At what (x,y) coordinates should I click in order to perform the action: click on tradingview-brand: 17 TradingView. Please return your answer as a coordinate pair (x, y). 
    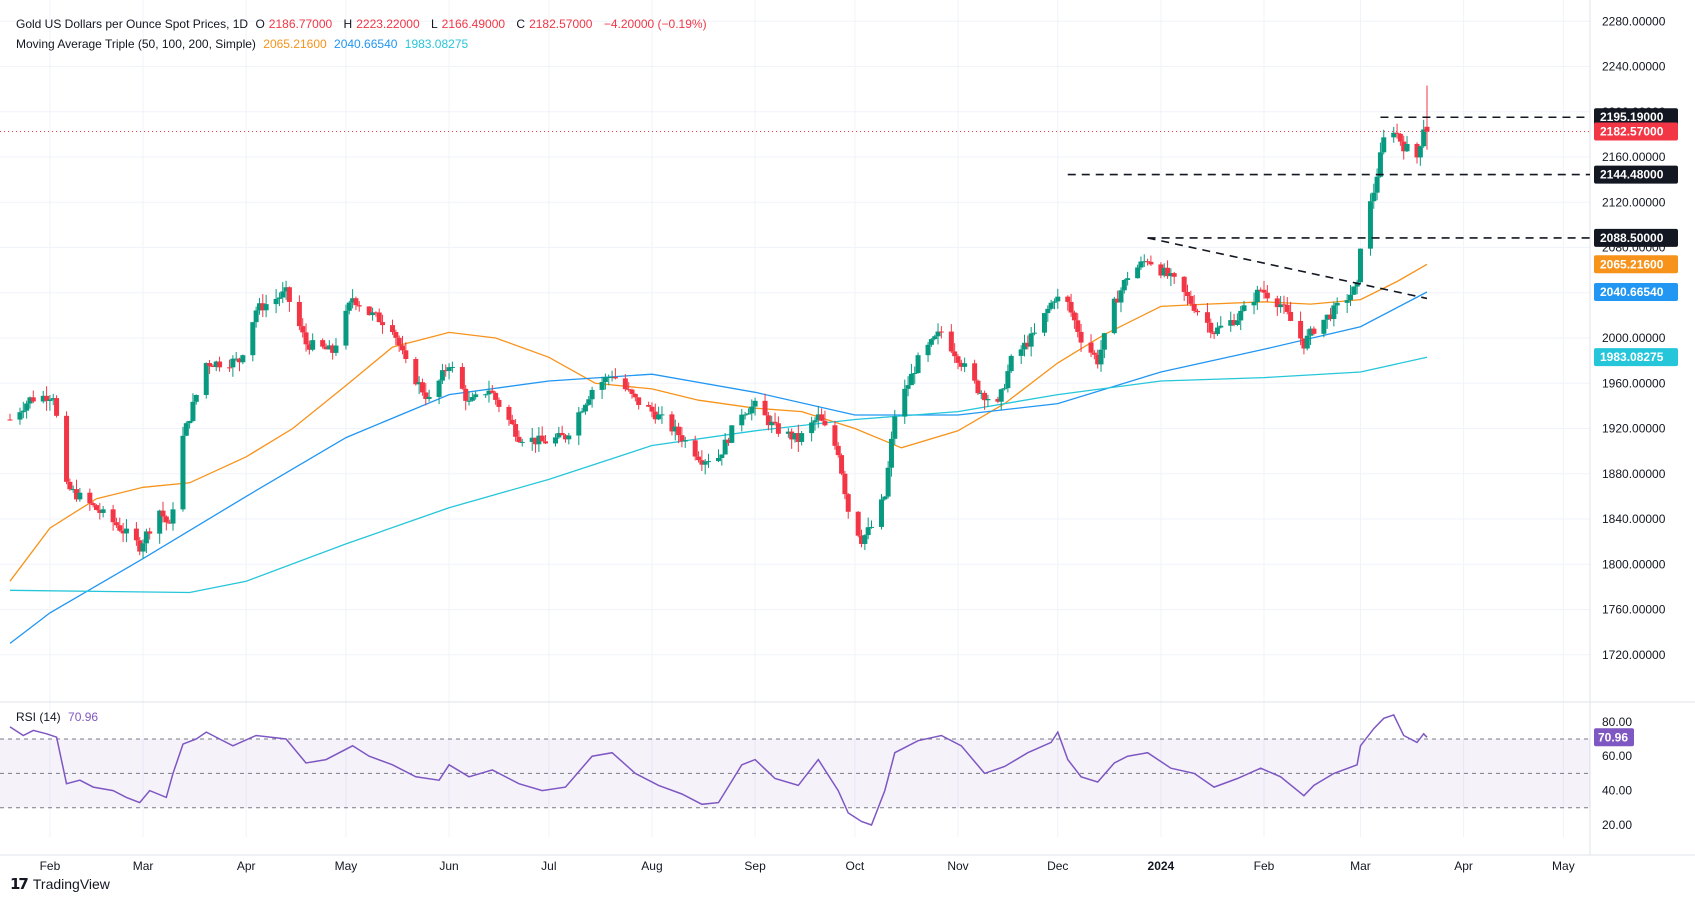
    Looking at the image, I should click on (60, 884).